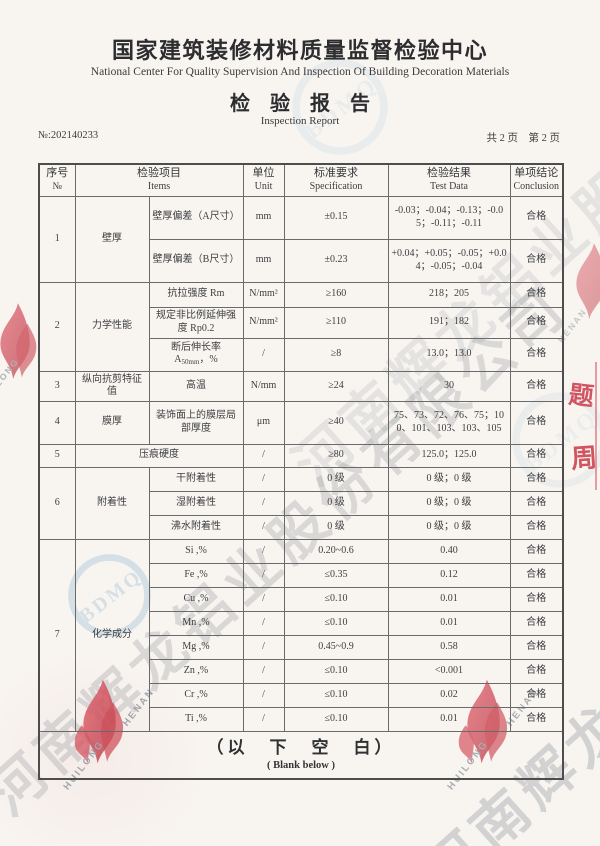  I want to click on cell-spec: ±0.23, so click(336, 260).